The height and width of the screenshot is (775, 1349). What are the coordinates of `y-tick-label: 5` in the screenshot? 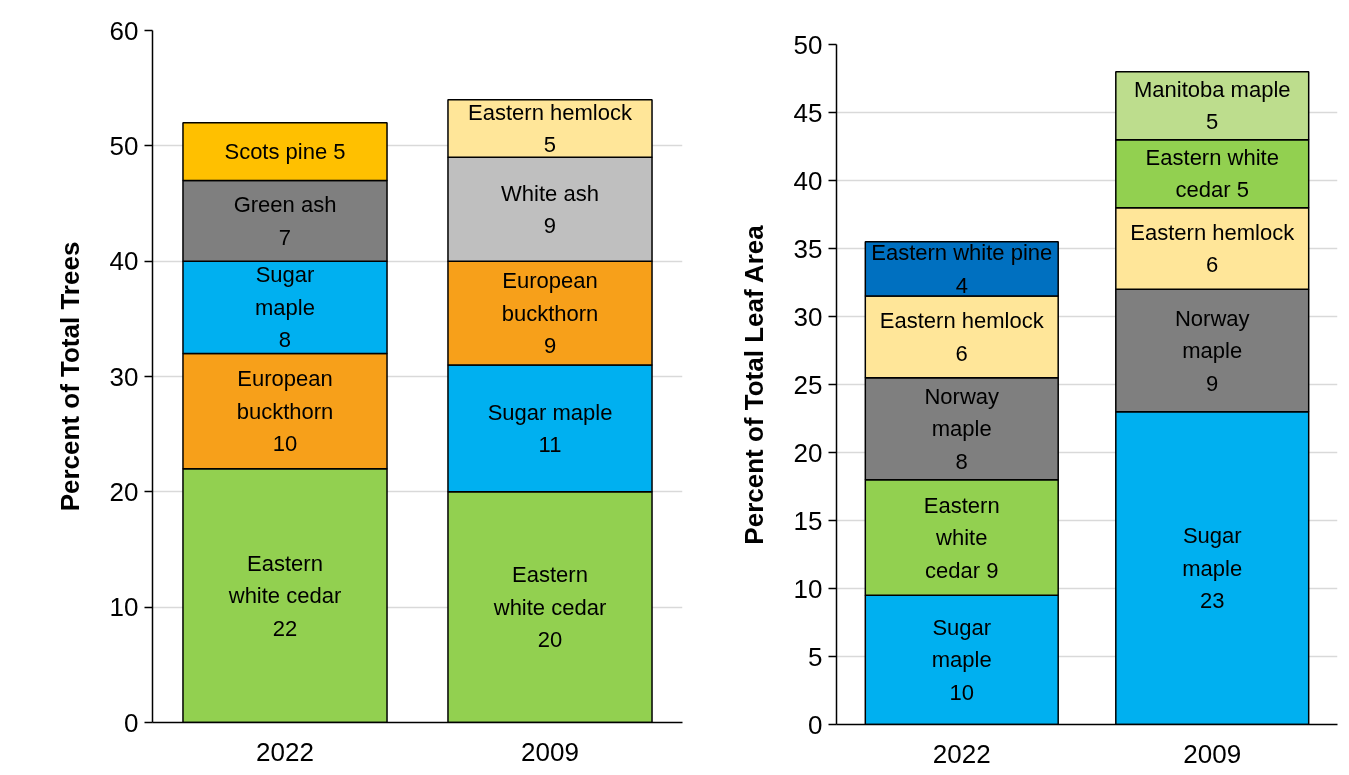 It's located at (815, 656).